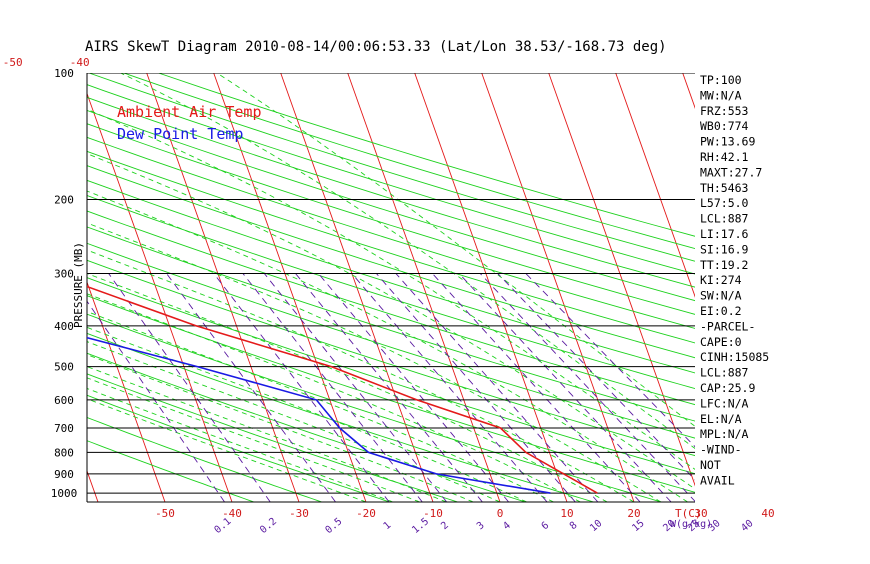  Describe the element at coordinates (727, 388) in the screenshot. I see `index-entry: CAP:25.9` at that location.